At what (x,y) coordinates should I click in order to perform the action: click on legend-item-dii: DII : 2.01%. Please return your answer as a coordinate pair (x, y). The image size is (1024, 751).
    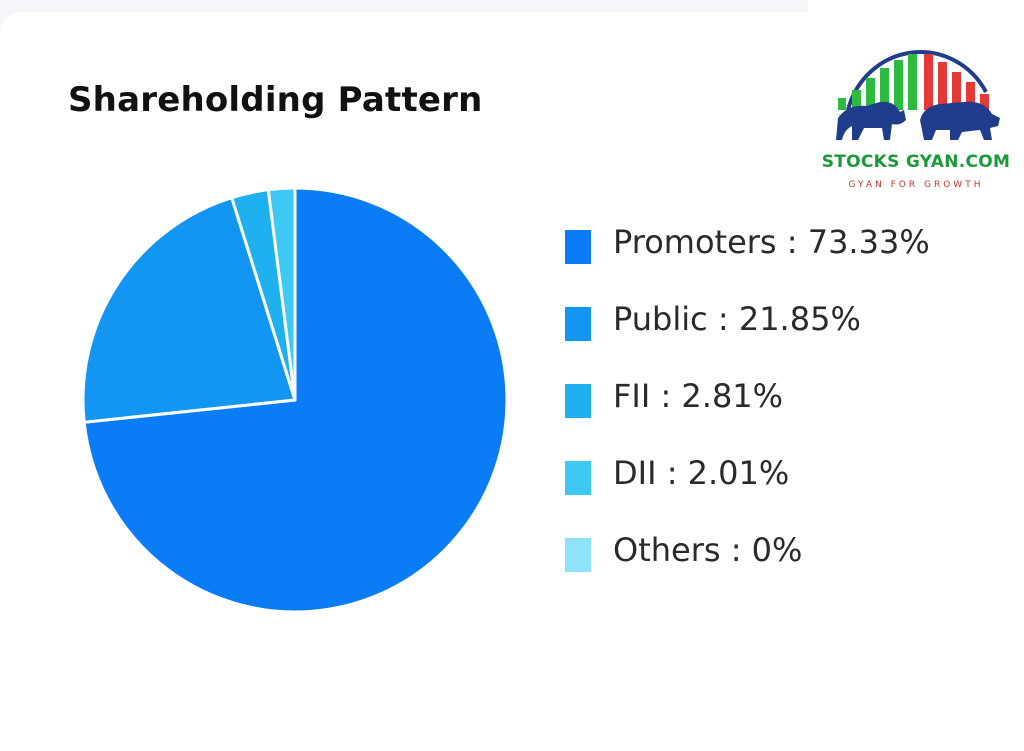
    Looking at the image, I should click on (747, 487).